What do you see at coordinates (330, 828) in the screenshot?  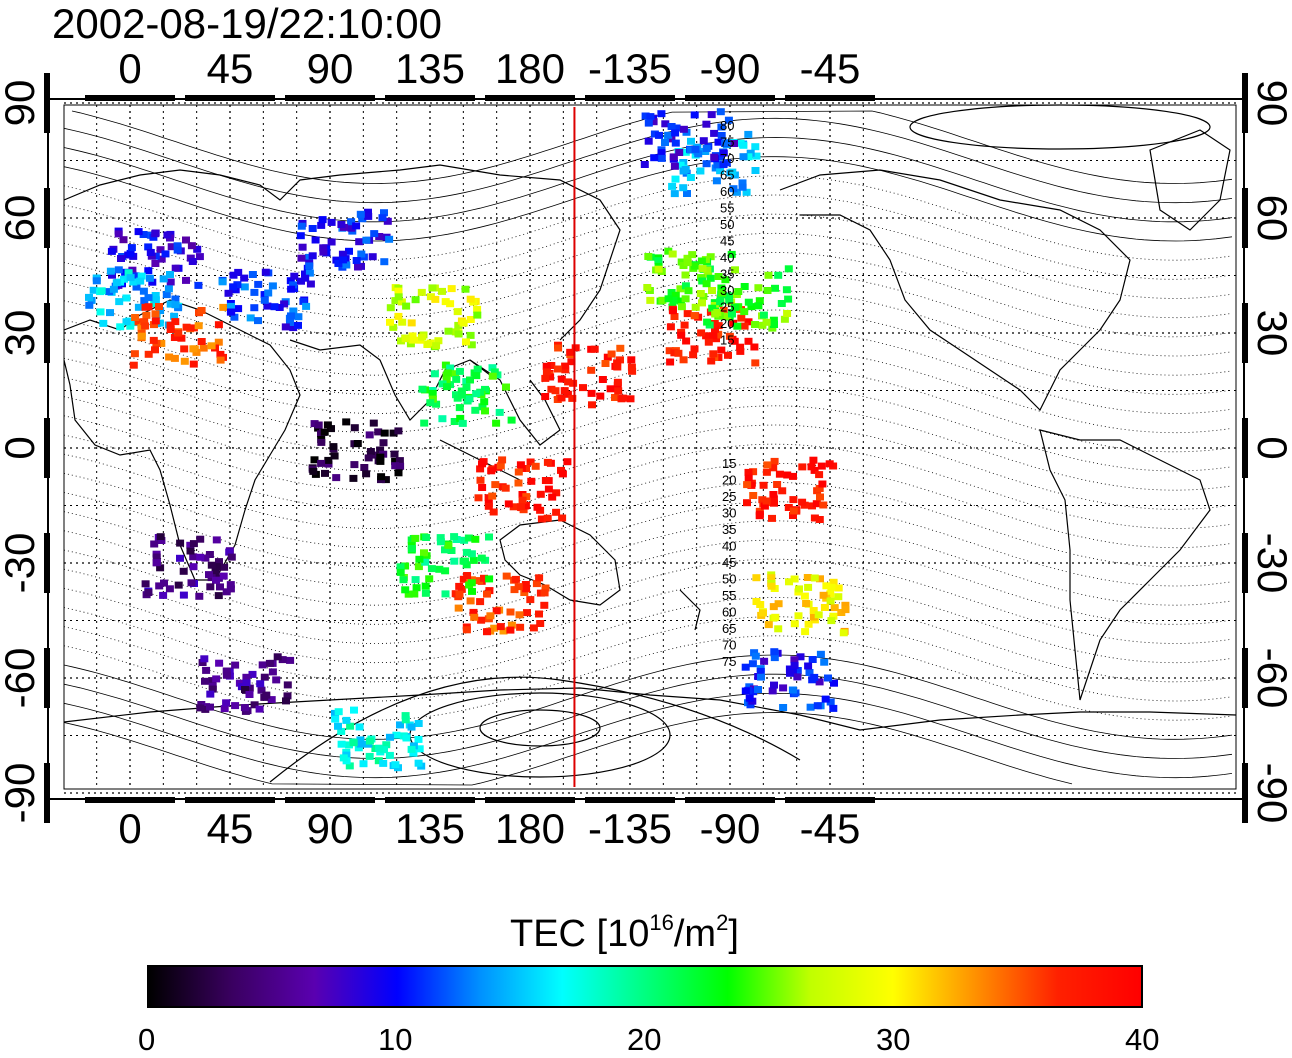 I see `lon-tick-bottom: 90` at bounding box center [330, 828].